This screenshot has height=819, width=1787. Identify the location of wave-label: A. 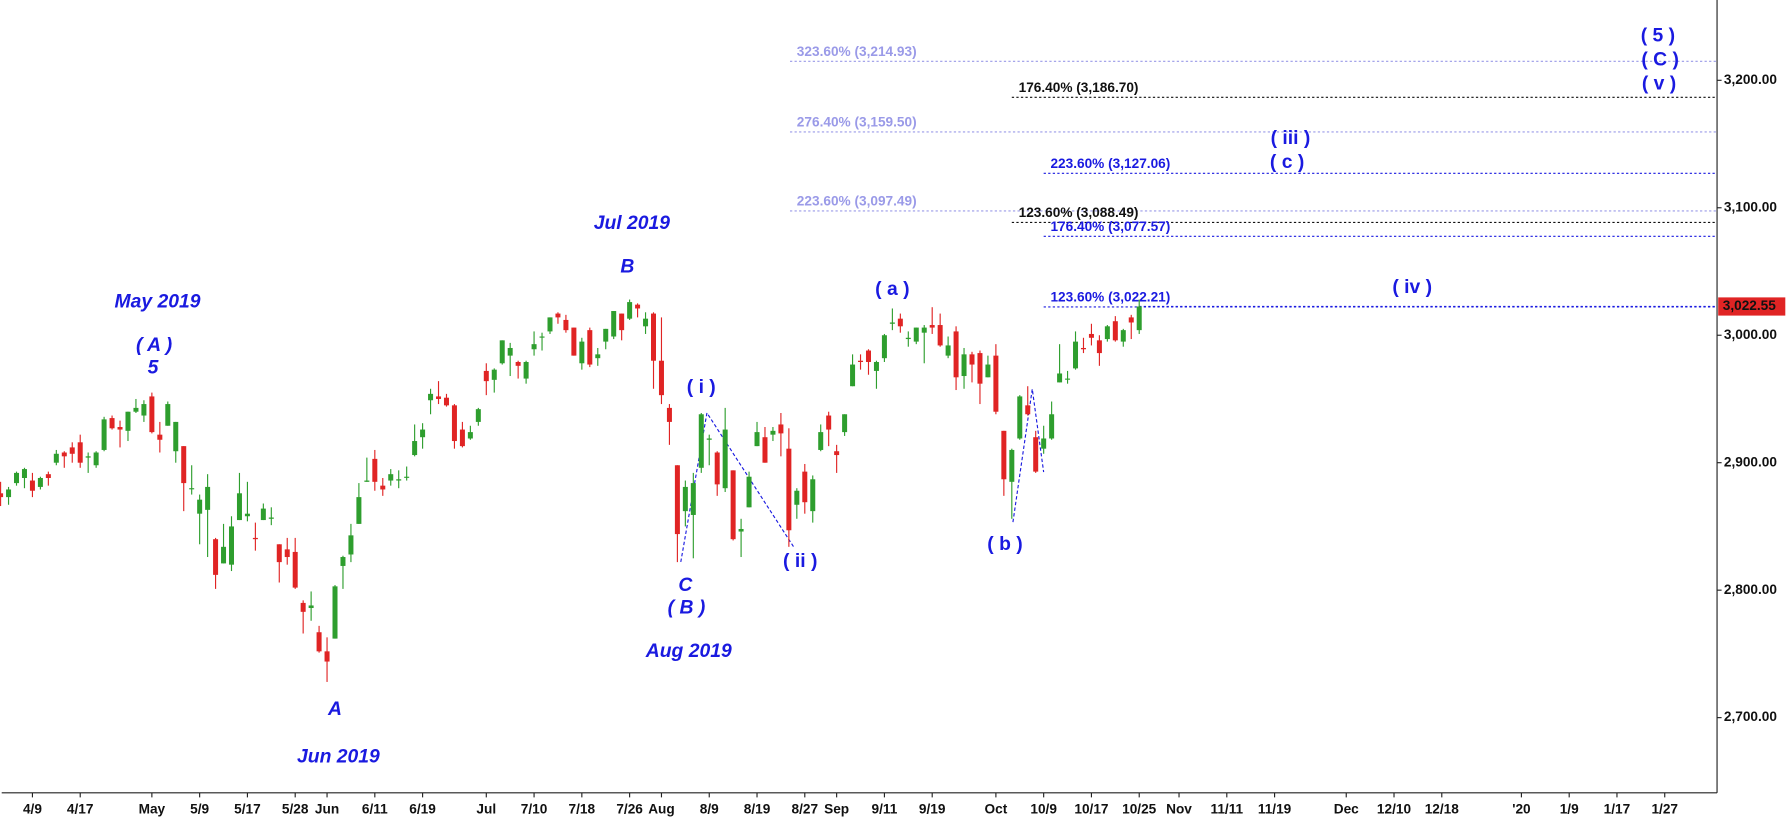
(334, 709).